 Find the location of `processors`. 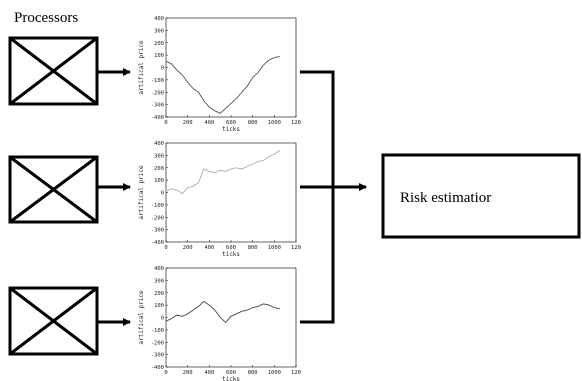

processors is located at coordinates (53, 196).